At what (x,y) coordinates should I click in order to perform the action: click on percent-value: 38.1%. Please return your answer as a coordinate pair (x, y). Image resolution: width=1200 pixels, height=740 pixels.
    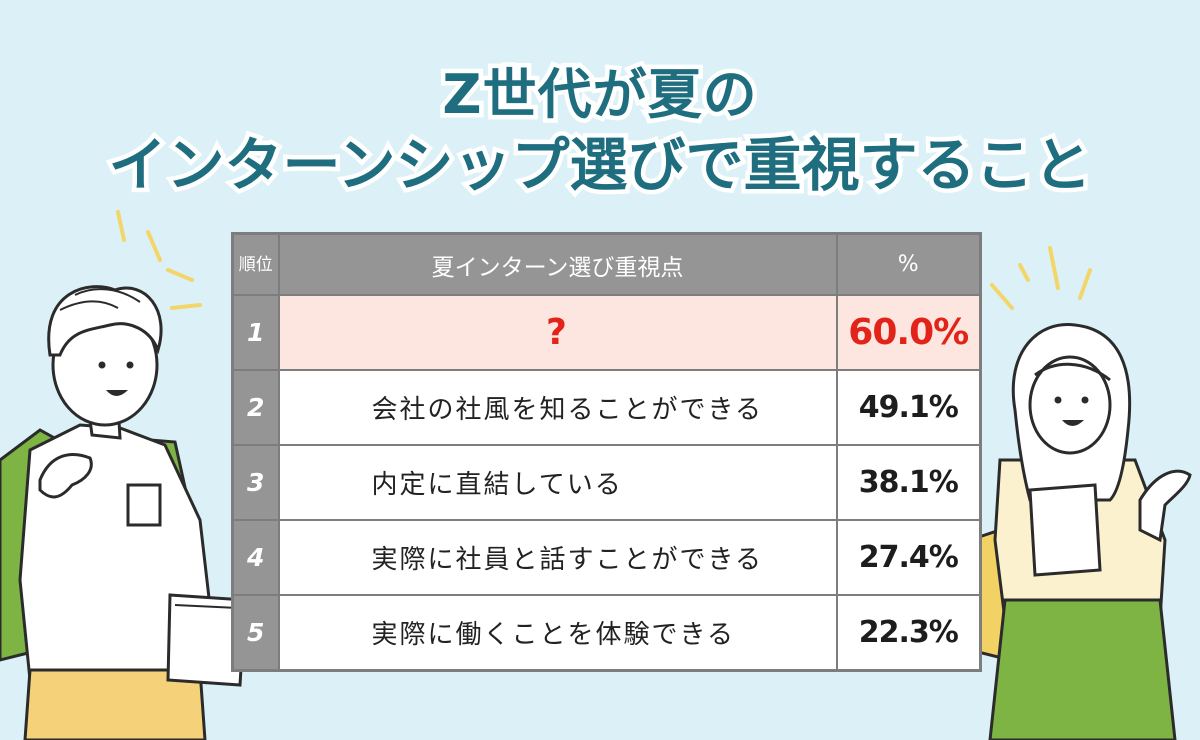
    Looking at the image, I should click on (908, 482).